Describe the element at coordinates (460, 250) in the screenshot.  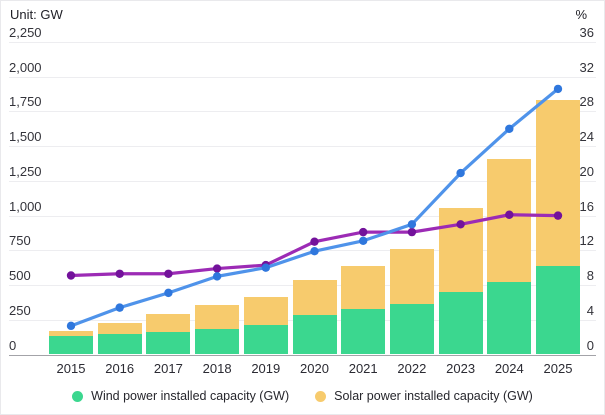
I see `bar-solar-2023` at that location.